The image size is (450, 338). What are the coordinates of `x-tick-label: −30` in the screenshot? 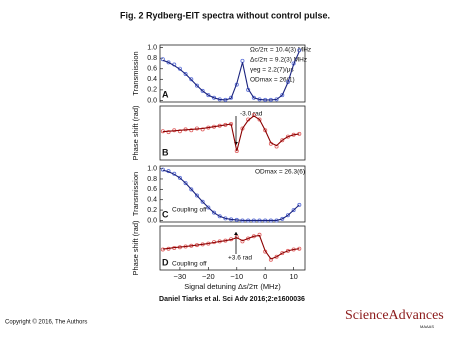 It's located at (180, 276).